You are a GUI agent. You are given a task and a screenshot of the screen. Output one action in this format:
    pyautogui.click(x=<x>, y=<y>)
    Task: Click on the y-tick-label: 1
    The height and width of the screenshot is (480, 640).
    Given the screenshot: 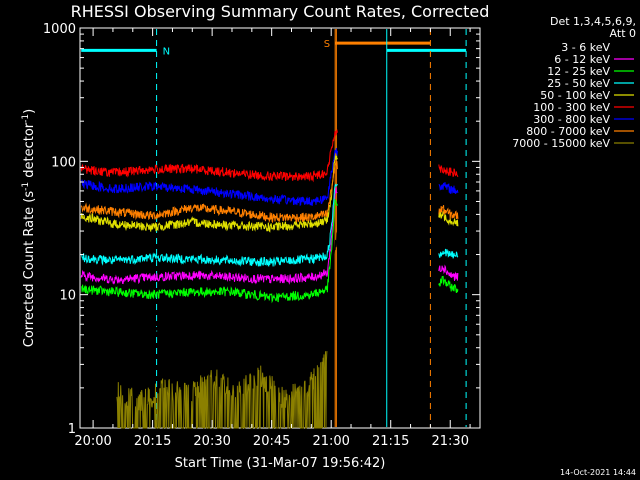 What is the action you would take?
    pyautogui.click(x=72, y=429)
    